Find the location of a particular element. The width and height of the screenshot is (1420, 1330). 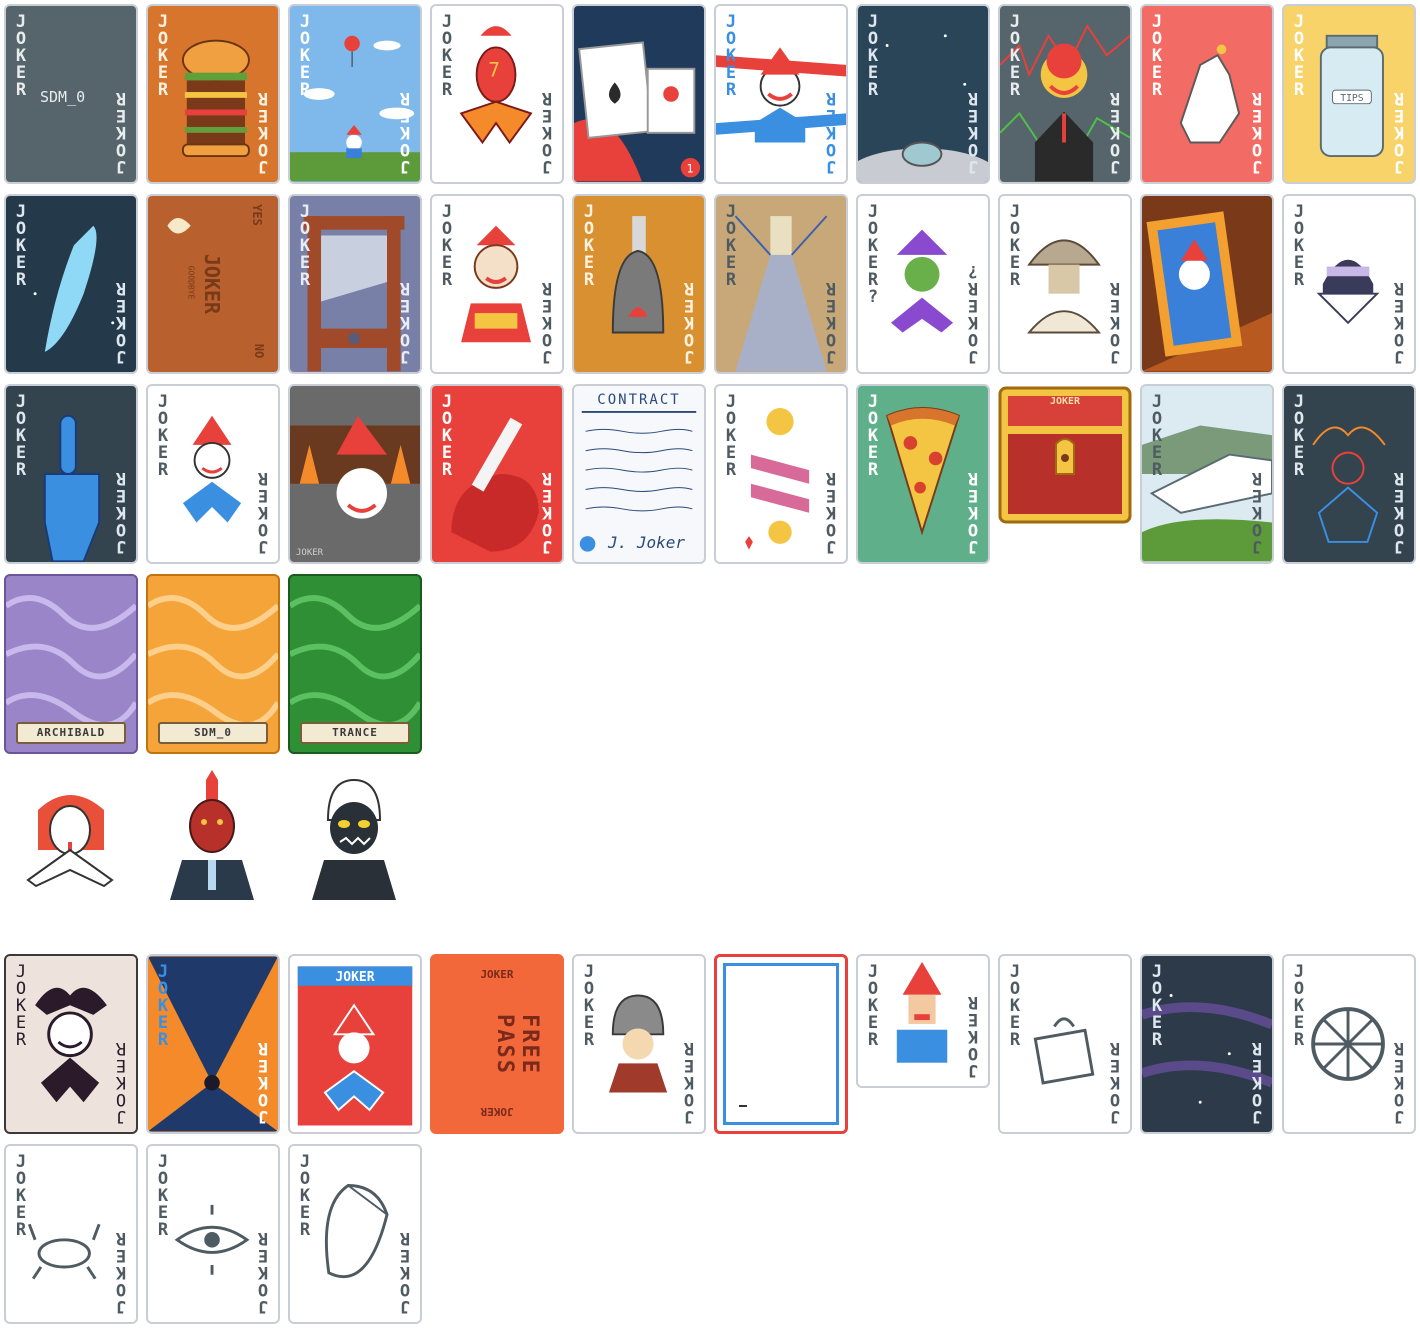

joker-card-tilted-jester: JOKER JOKER is located at coordinates (213, 474).